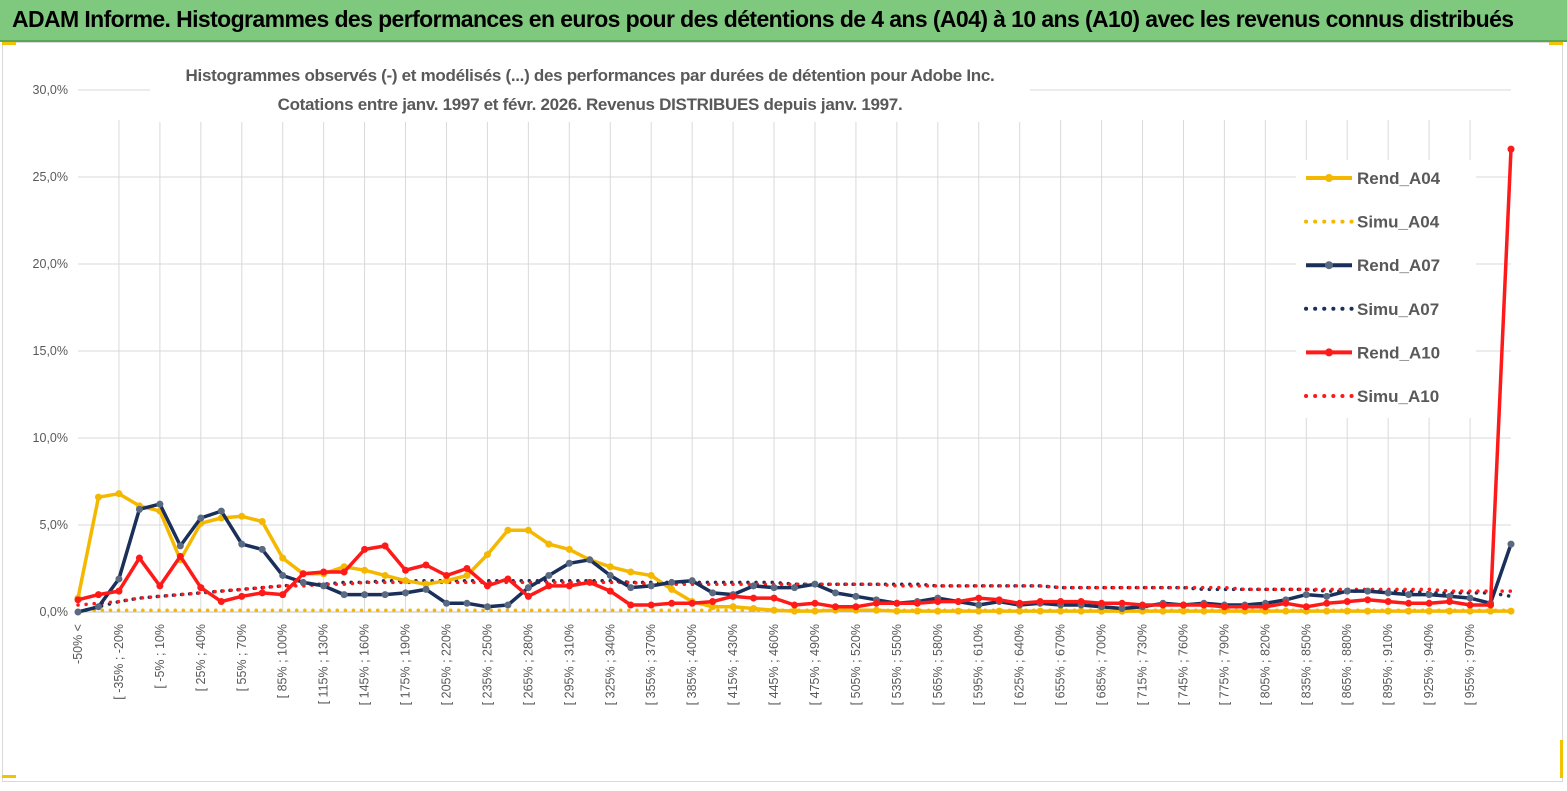 The image size is (1567, 791). Describe the element at coordinates (201, 657) in the screenshot. I see `x-tick-label: [ 25% ; 40%` at that location.